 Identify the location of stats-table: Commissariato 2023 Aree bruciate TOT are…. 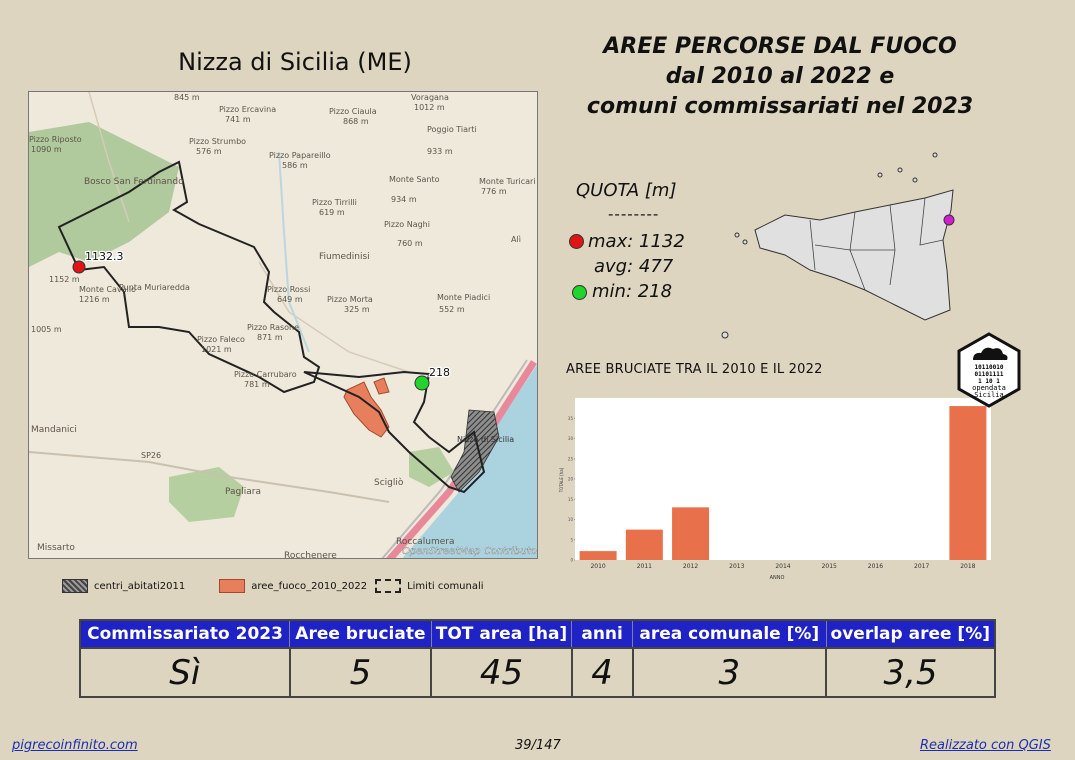
(537, 658).